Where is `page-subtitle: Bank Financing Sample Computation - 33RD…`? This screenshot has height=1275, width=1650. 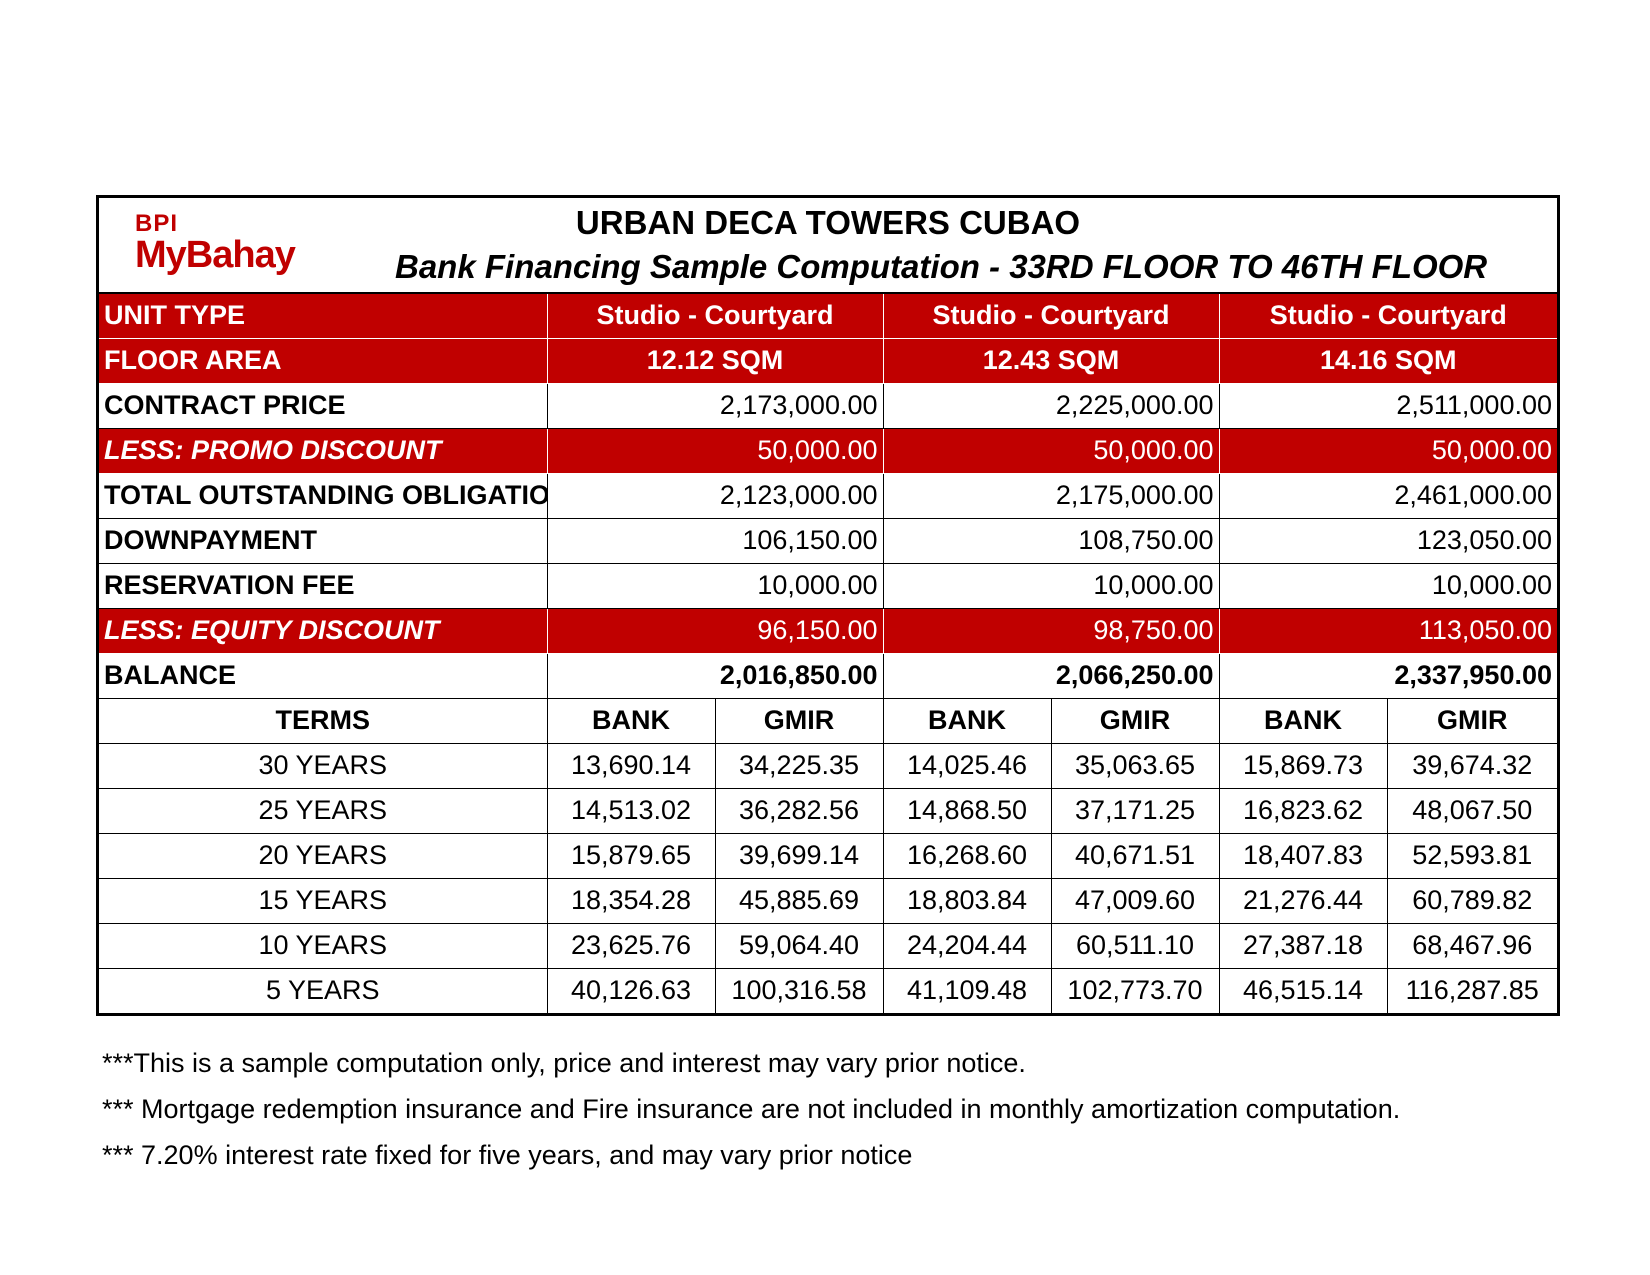 page-subtitle: Bank Financing Sample Computation - 33RD… is located at coordinates (941, 266).